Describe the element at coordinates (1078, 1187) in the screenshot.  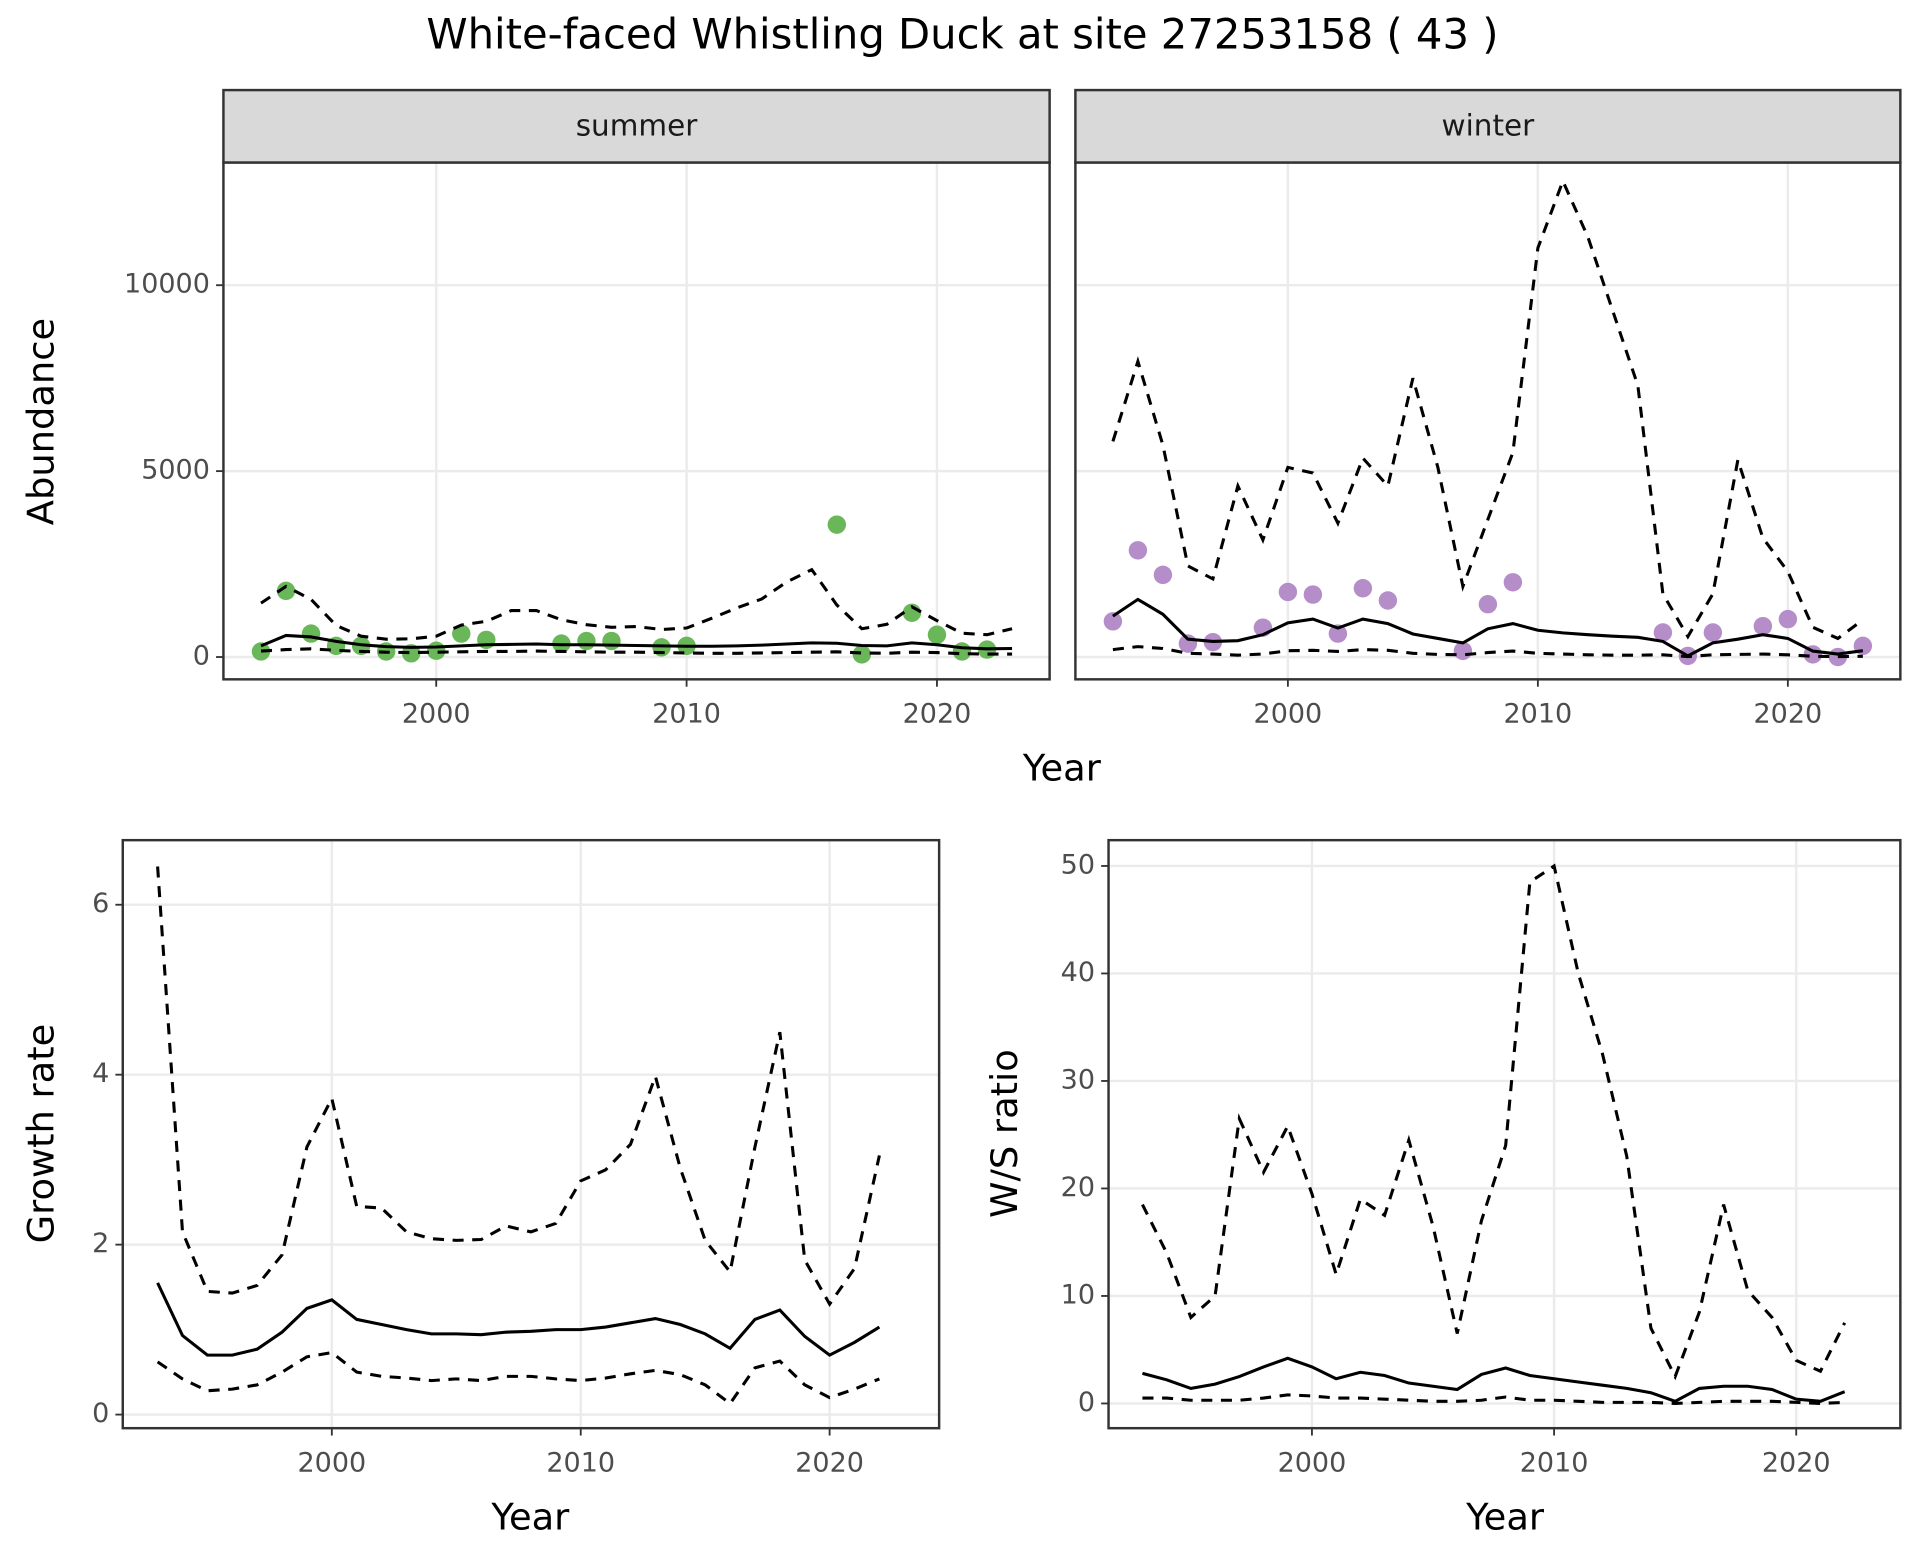
I see `y-tick-label: 20` at that location.